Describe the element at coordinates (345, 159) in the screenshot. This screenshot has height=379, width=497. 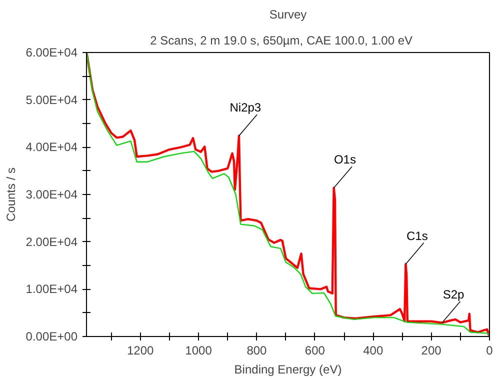
I see `annotation: O1s` at that location.